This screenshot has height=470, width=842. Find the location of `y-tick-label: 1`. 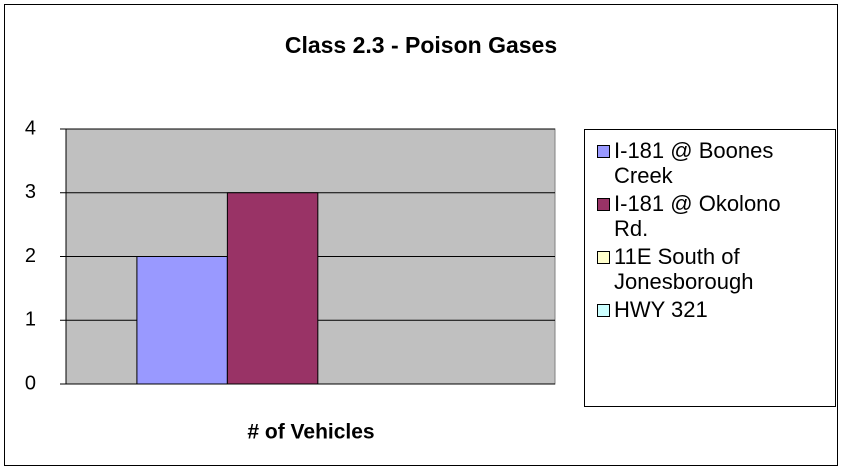

y-tick-label: 1 is located at coordinates (30, 320).